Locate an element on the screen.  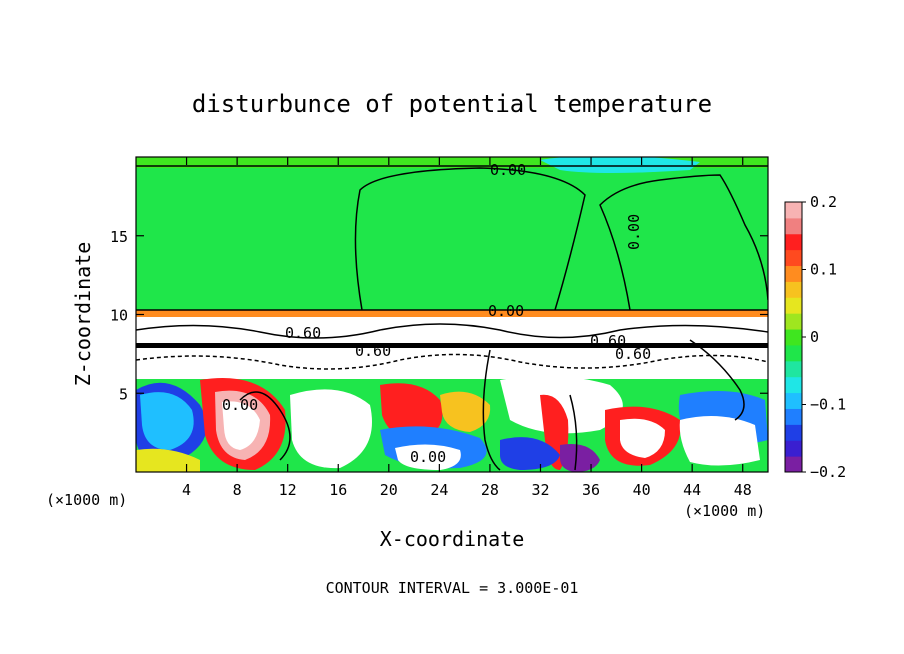
x-tick-label: 24 is located at coordinates (439, 490).